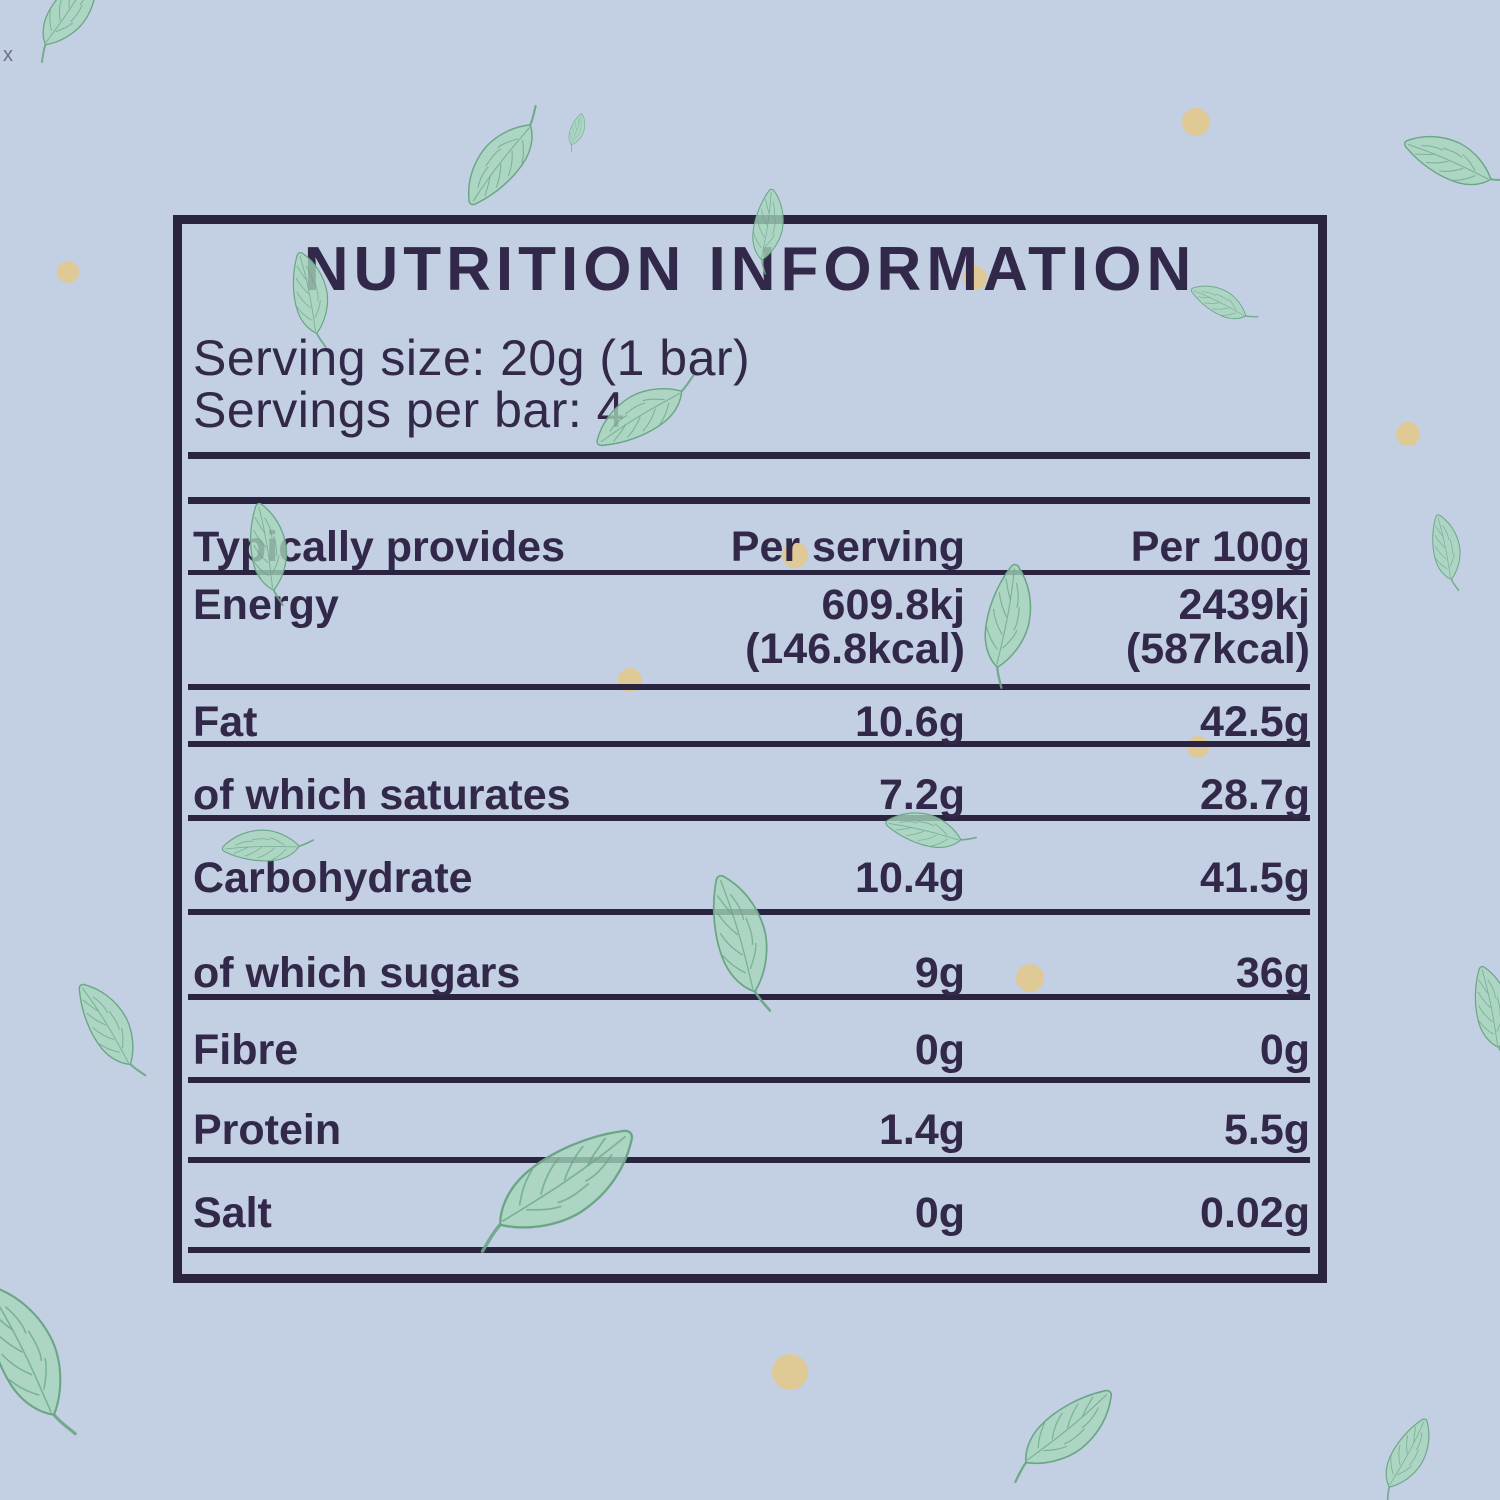  Describe the element at coordinates (910, 722) in the screenshot. I see `per-serving-value-cell: 10.6g` at that location.